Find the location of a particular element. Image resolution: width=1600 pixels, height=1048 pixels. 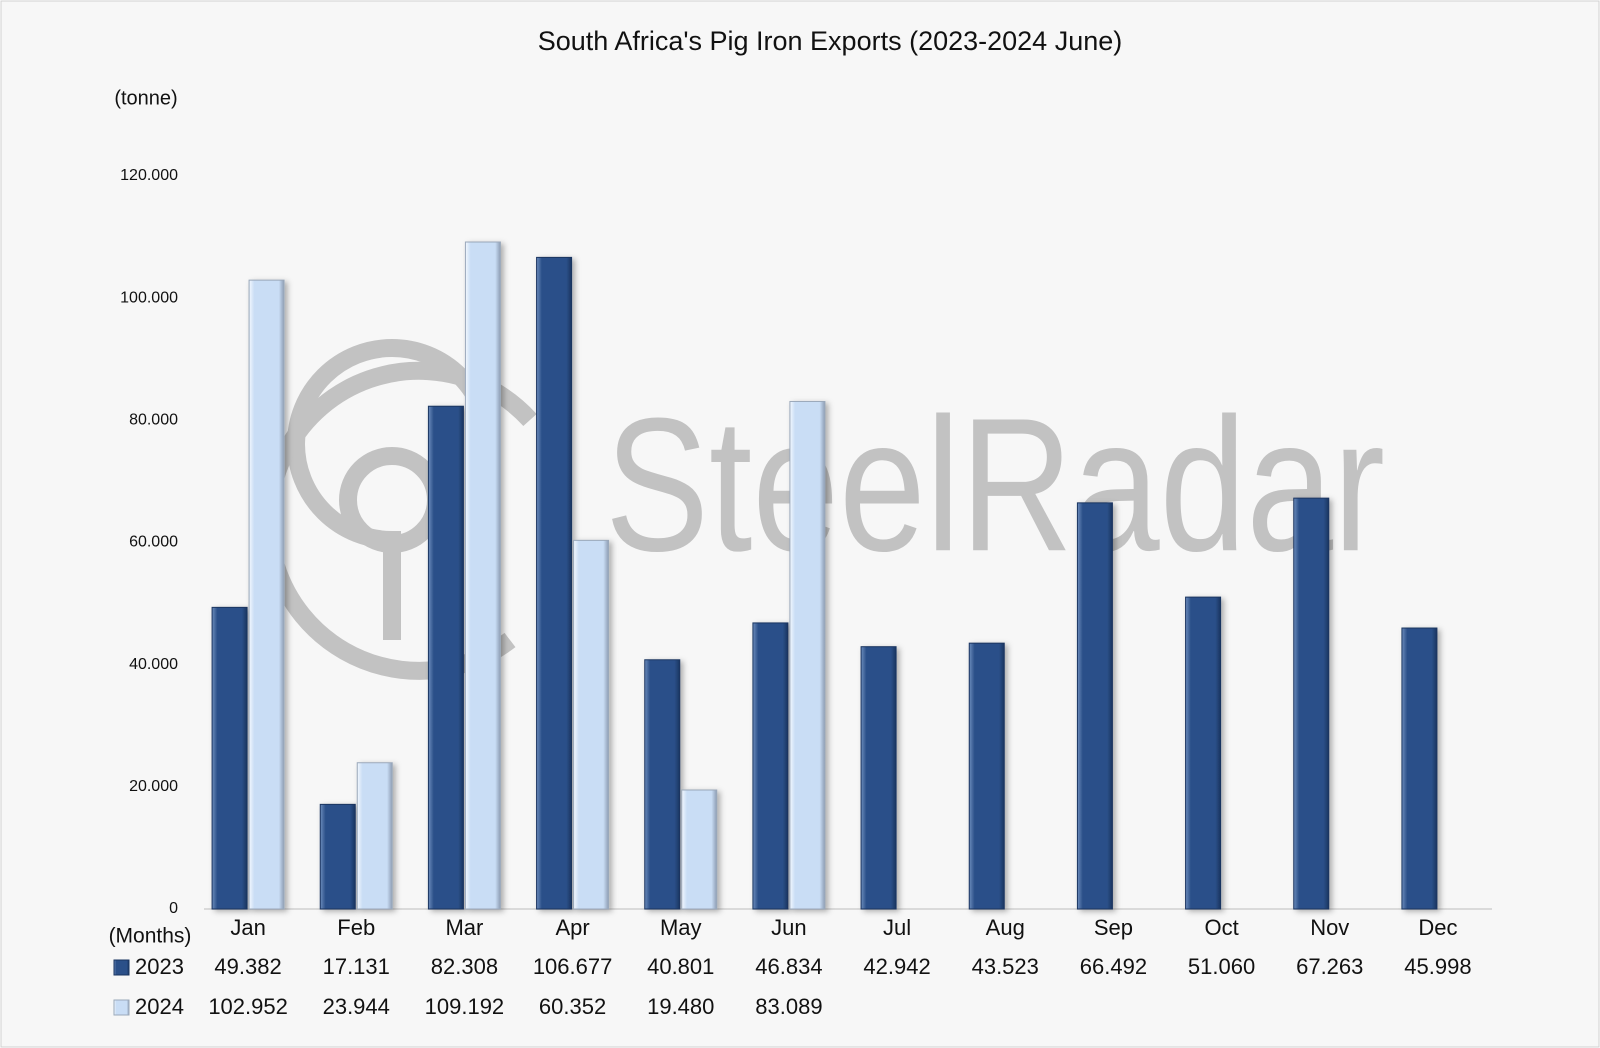

data-label: 17.131 is located at coordinates (356, 966).